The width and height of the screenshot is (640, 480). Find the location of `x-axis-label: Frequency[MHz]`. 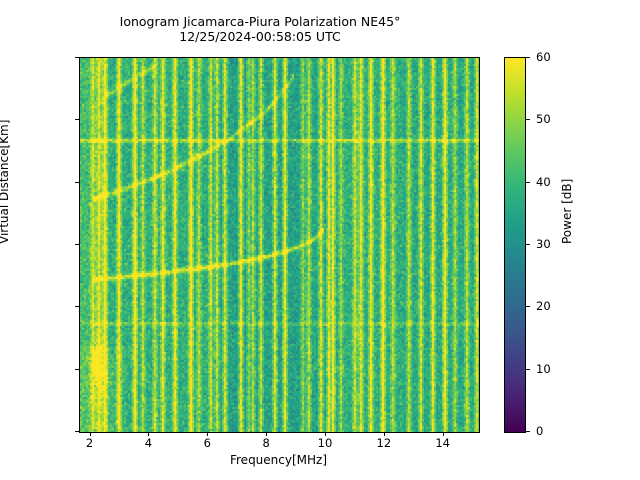

x-axis-label: Frequency[MHz] is located at coordinates (278, 460).